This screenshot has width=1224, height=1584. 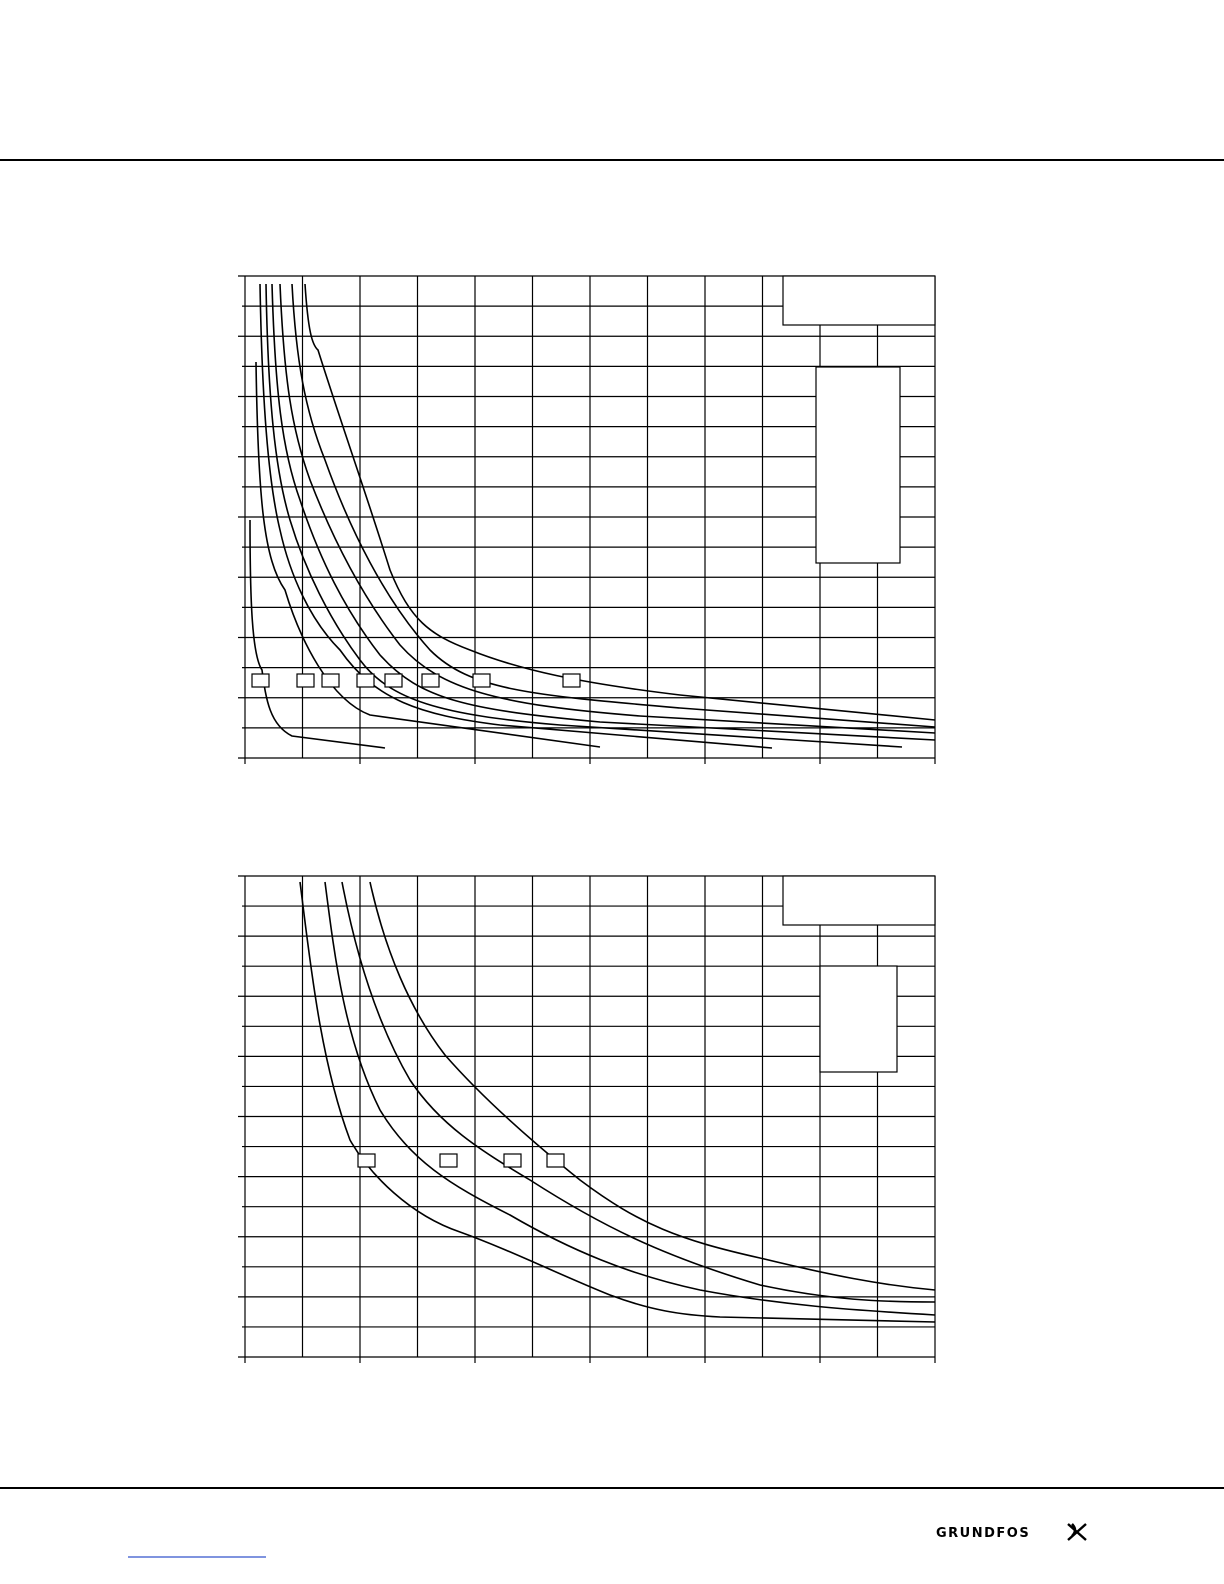 I want to click on logo-mark, so click(x=1077, y=1532).